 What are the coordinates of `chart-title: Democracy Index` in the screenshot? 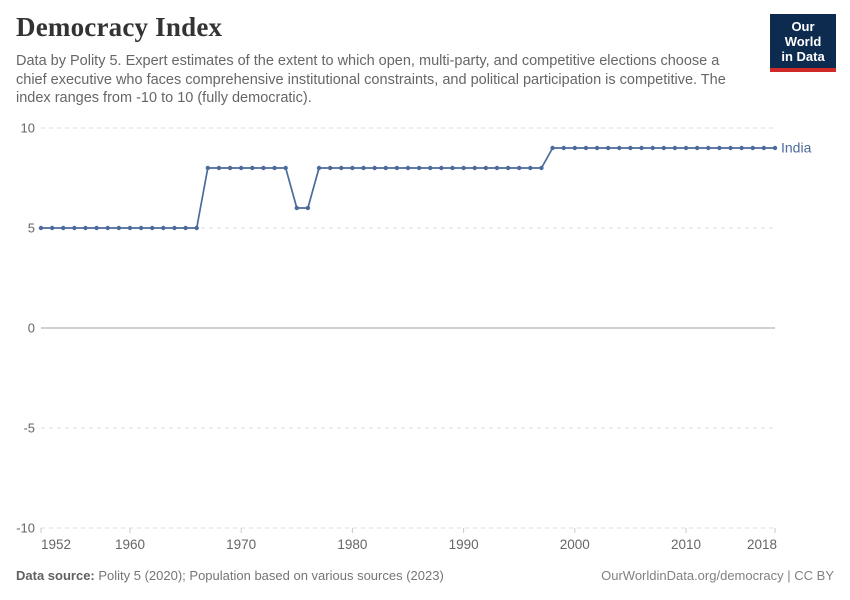 It's located at (119, 27).